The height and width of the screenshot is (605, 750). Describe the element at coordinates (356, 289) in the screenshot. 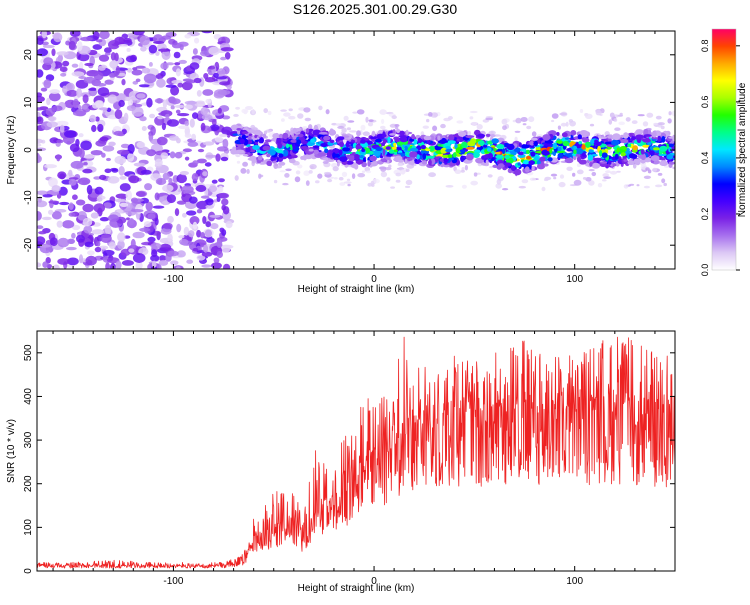

I see `spectrogram-xlabel: Height of straight line (km)` at that location.